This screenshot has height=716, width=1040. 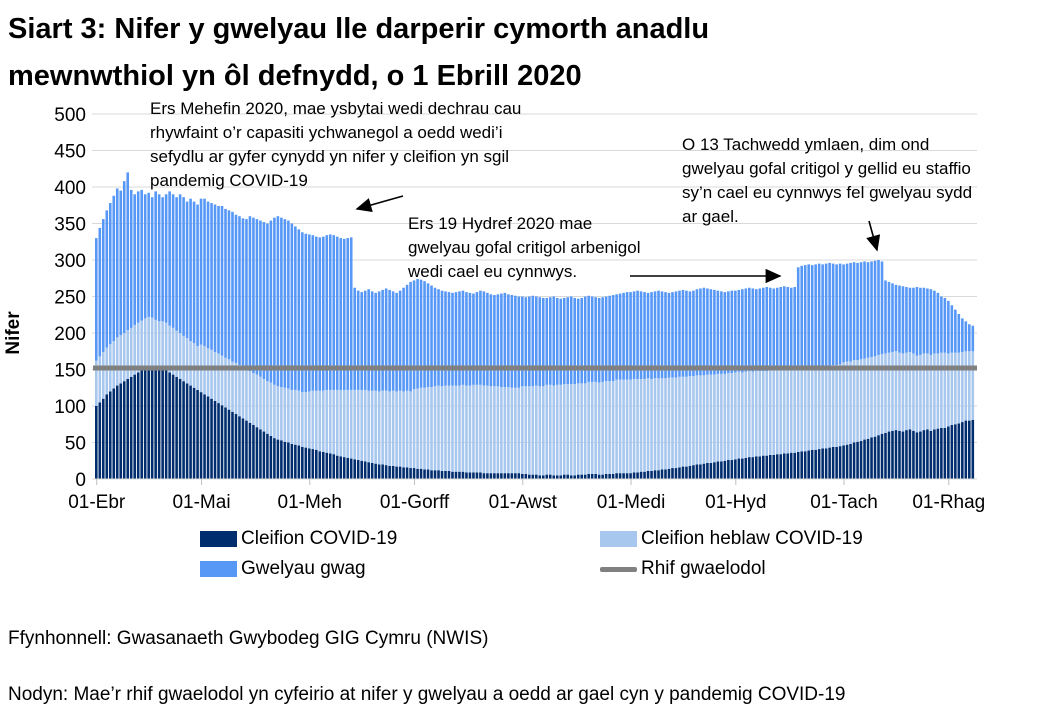 I want to click on annotation-arrow-november, so click(x=873, y=236).